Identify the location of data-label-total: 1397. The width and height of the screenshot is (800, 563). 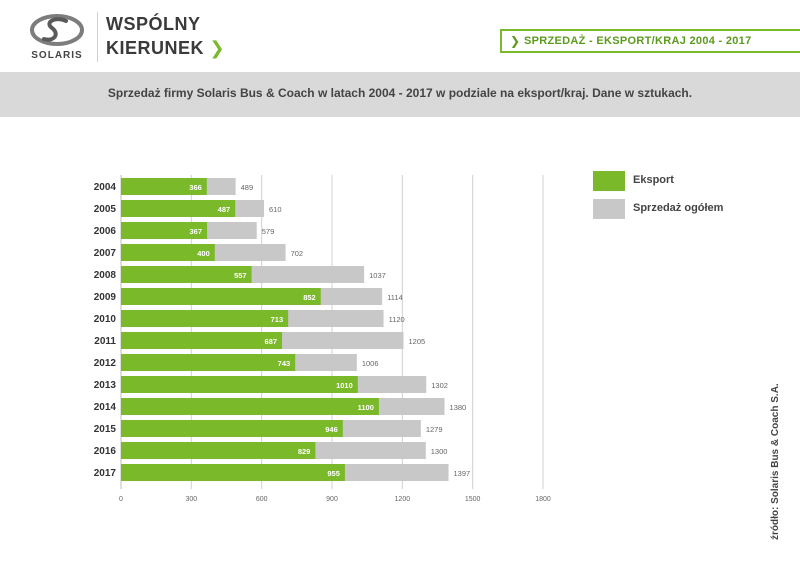
(462, 473).